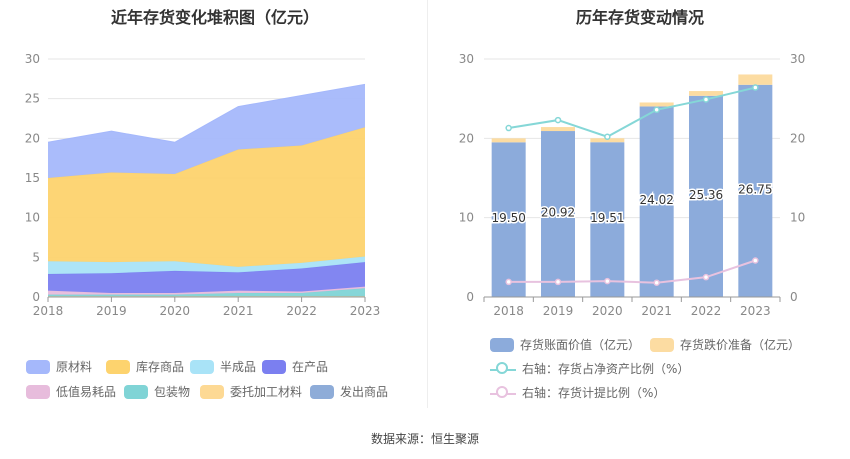 The height and width of the screenshot is (459, 850). I want to click on legend-label: 发出商品, so click(364, 392).